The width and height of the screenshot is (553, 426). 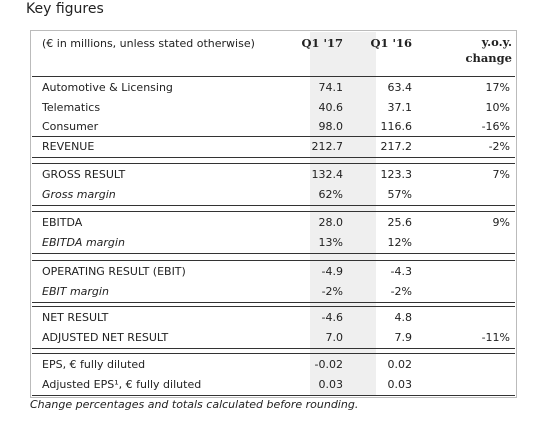 I want to click on row-label: OPERATING RESULT (EBIT), so click(x=114, y=271).